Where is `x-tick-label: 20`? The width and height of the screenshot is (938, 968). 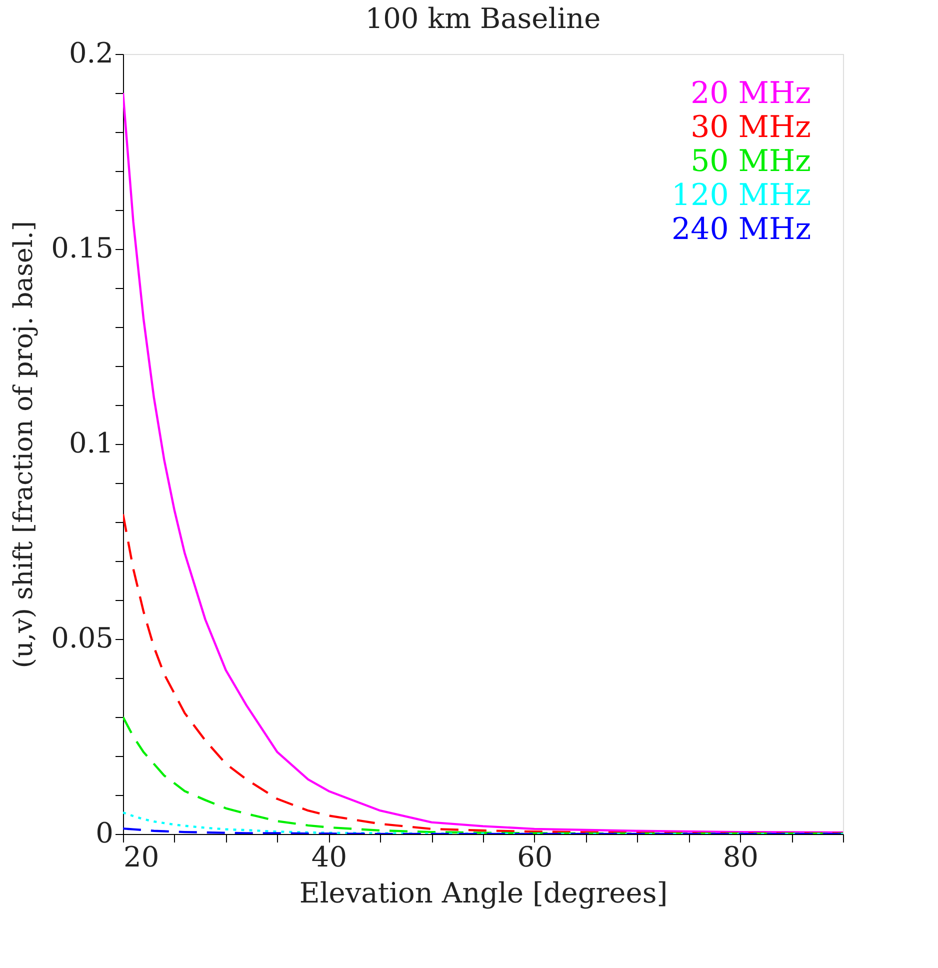
x-tick-label: 20 is located at coordinates (142, 857).